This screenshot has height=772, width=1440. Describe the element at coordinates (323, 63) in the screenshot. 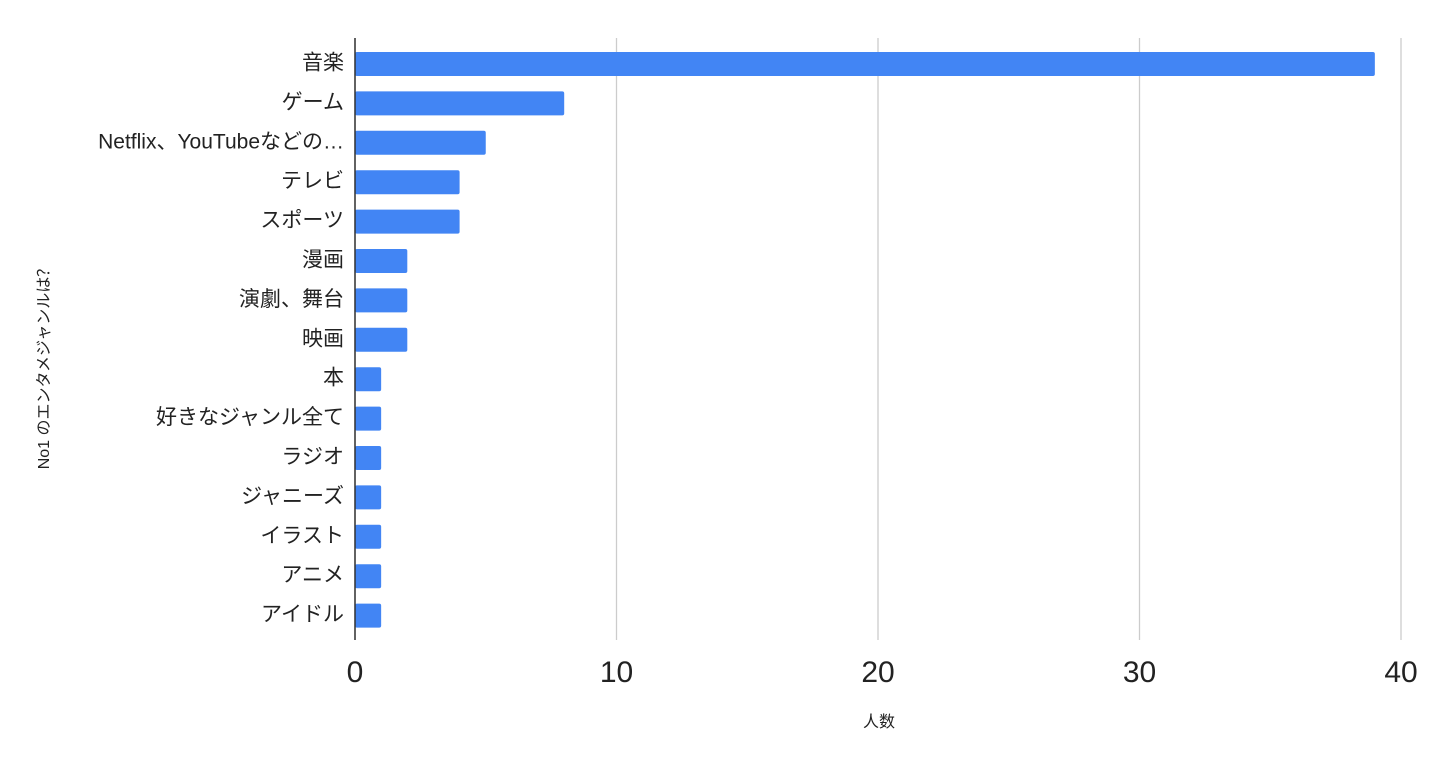

I see `y-tick-label: 音楽` at that location.